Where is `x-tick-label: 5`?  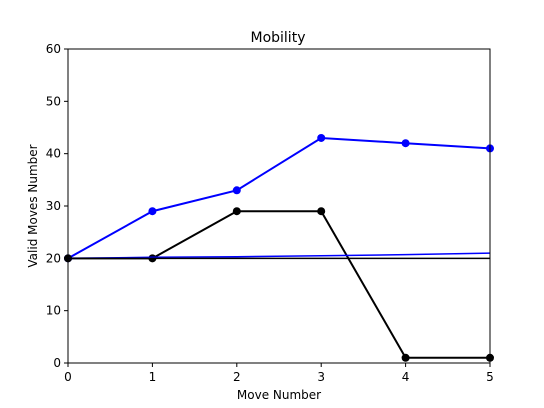 x-tick-label: 5 is located at coordinates (490, 377).